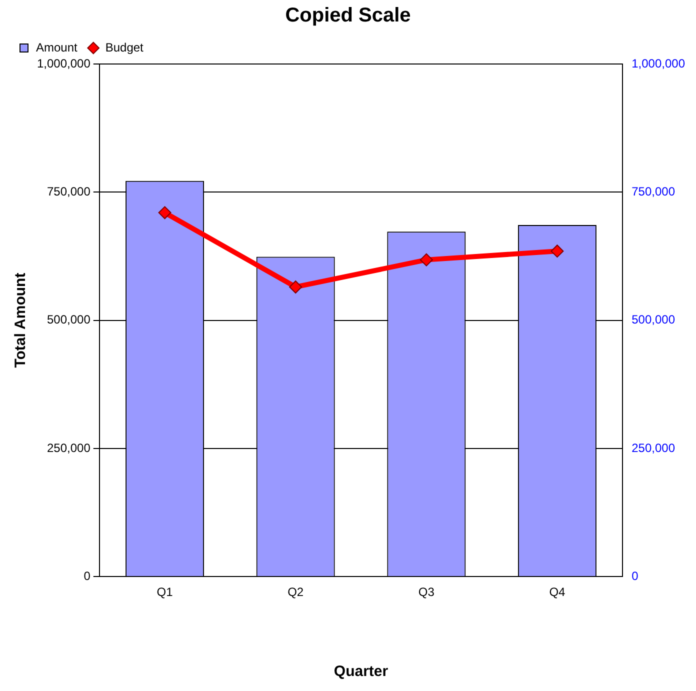 The image size is (696, 691). Describe the element at coordinates (361, 671) in the screenshot. I see `x-axis-title: Quarter` at that location.